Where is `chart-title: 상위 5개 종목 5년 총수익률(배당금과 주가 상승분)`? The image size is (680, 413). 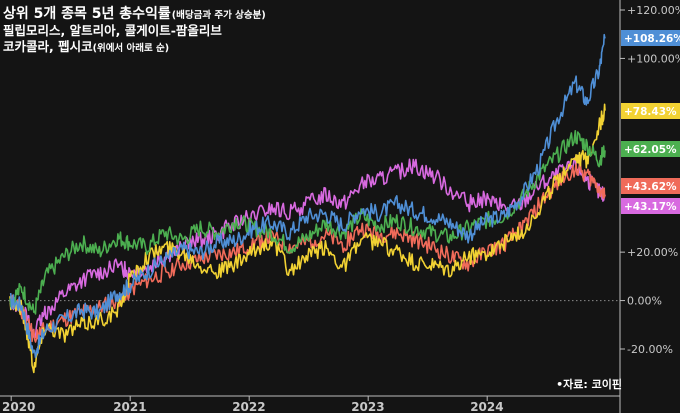
chart-title: 상위 5개 종목 5년 총수익률(배당금과 주가 상승분) is located at coordinates (134, 13).